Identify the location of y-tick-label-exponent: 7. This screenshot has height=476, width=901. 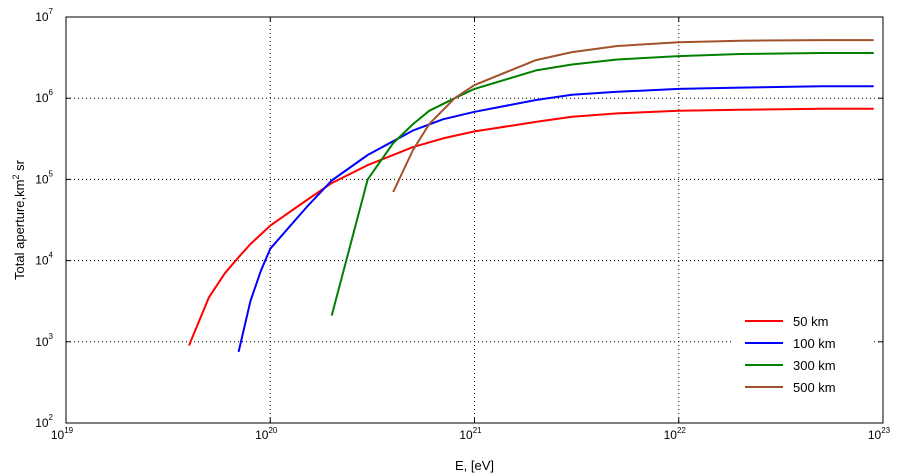
(51, 11).